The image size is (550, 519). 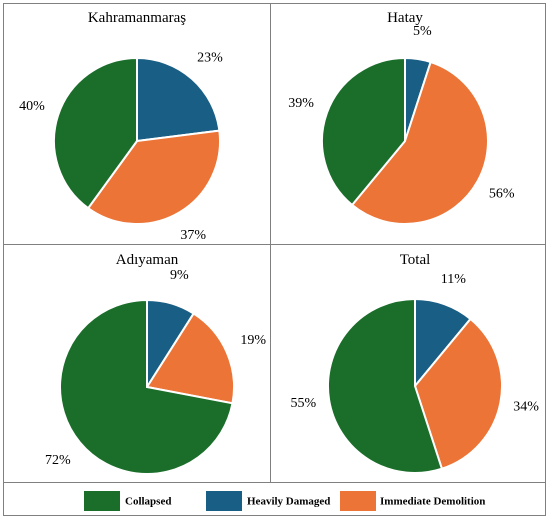 What do you see at coordinates (147, 260) in the screenshot?
I see `chart-title: Adıyaman` at bounding box center [147, 260].